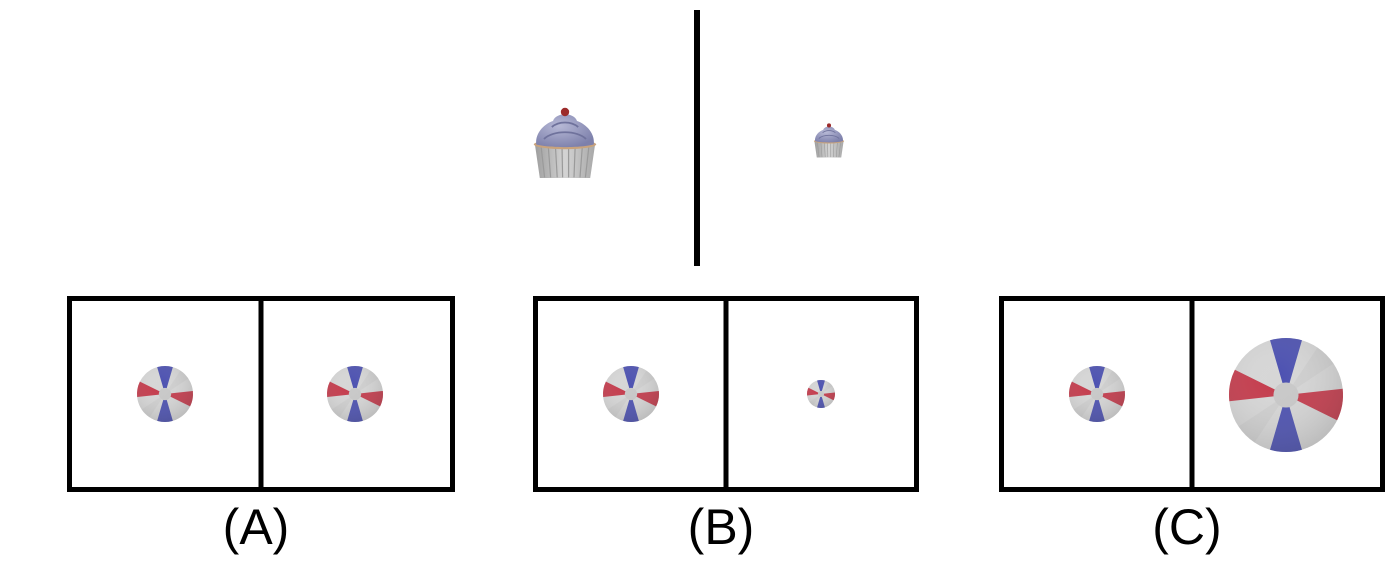  Describe the element at coordinates (726, 394) in the screenshot. I see `option-b-panel` at that location.